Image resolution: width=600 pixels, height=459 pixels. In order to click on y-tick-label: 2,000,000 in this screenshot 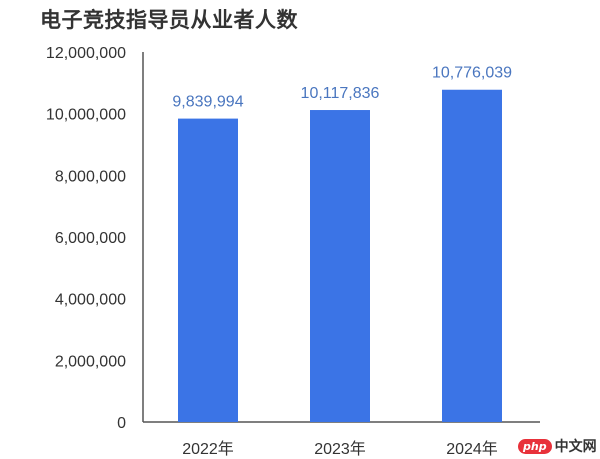, I will do `click(90, 361)`.